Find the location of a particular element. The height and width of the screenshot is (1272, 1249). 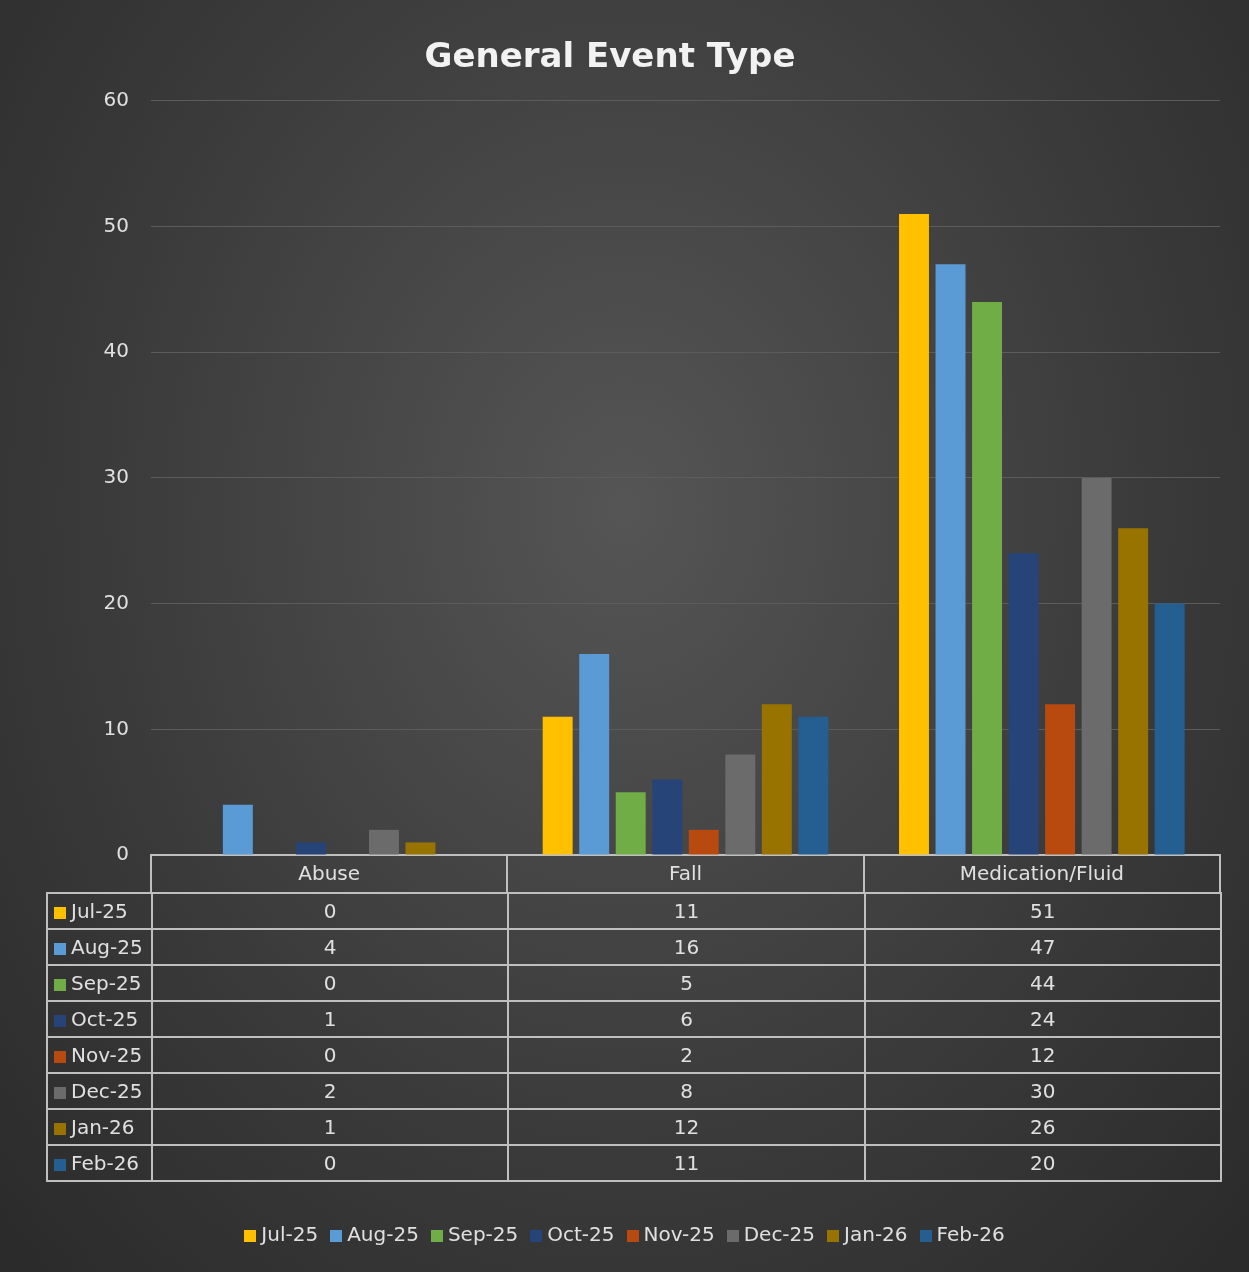

y-tick-label: 60 is located at coordinates (116, 99).